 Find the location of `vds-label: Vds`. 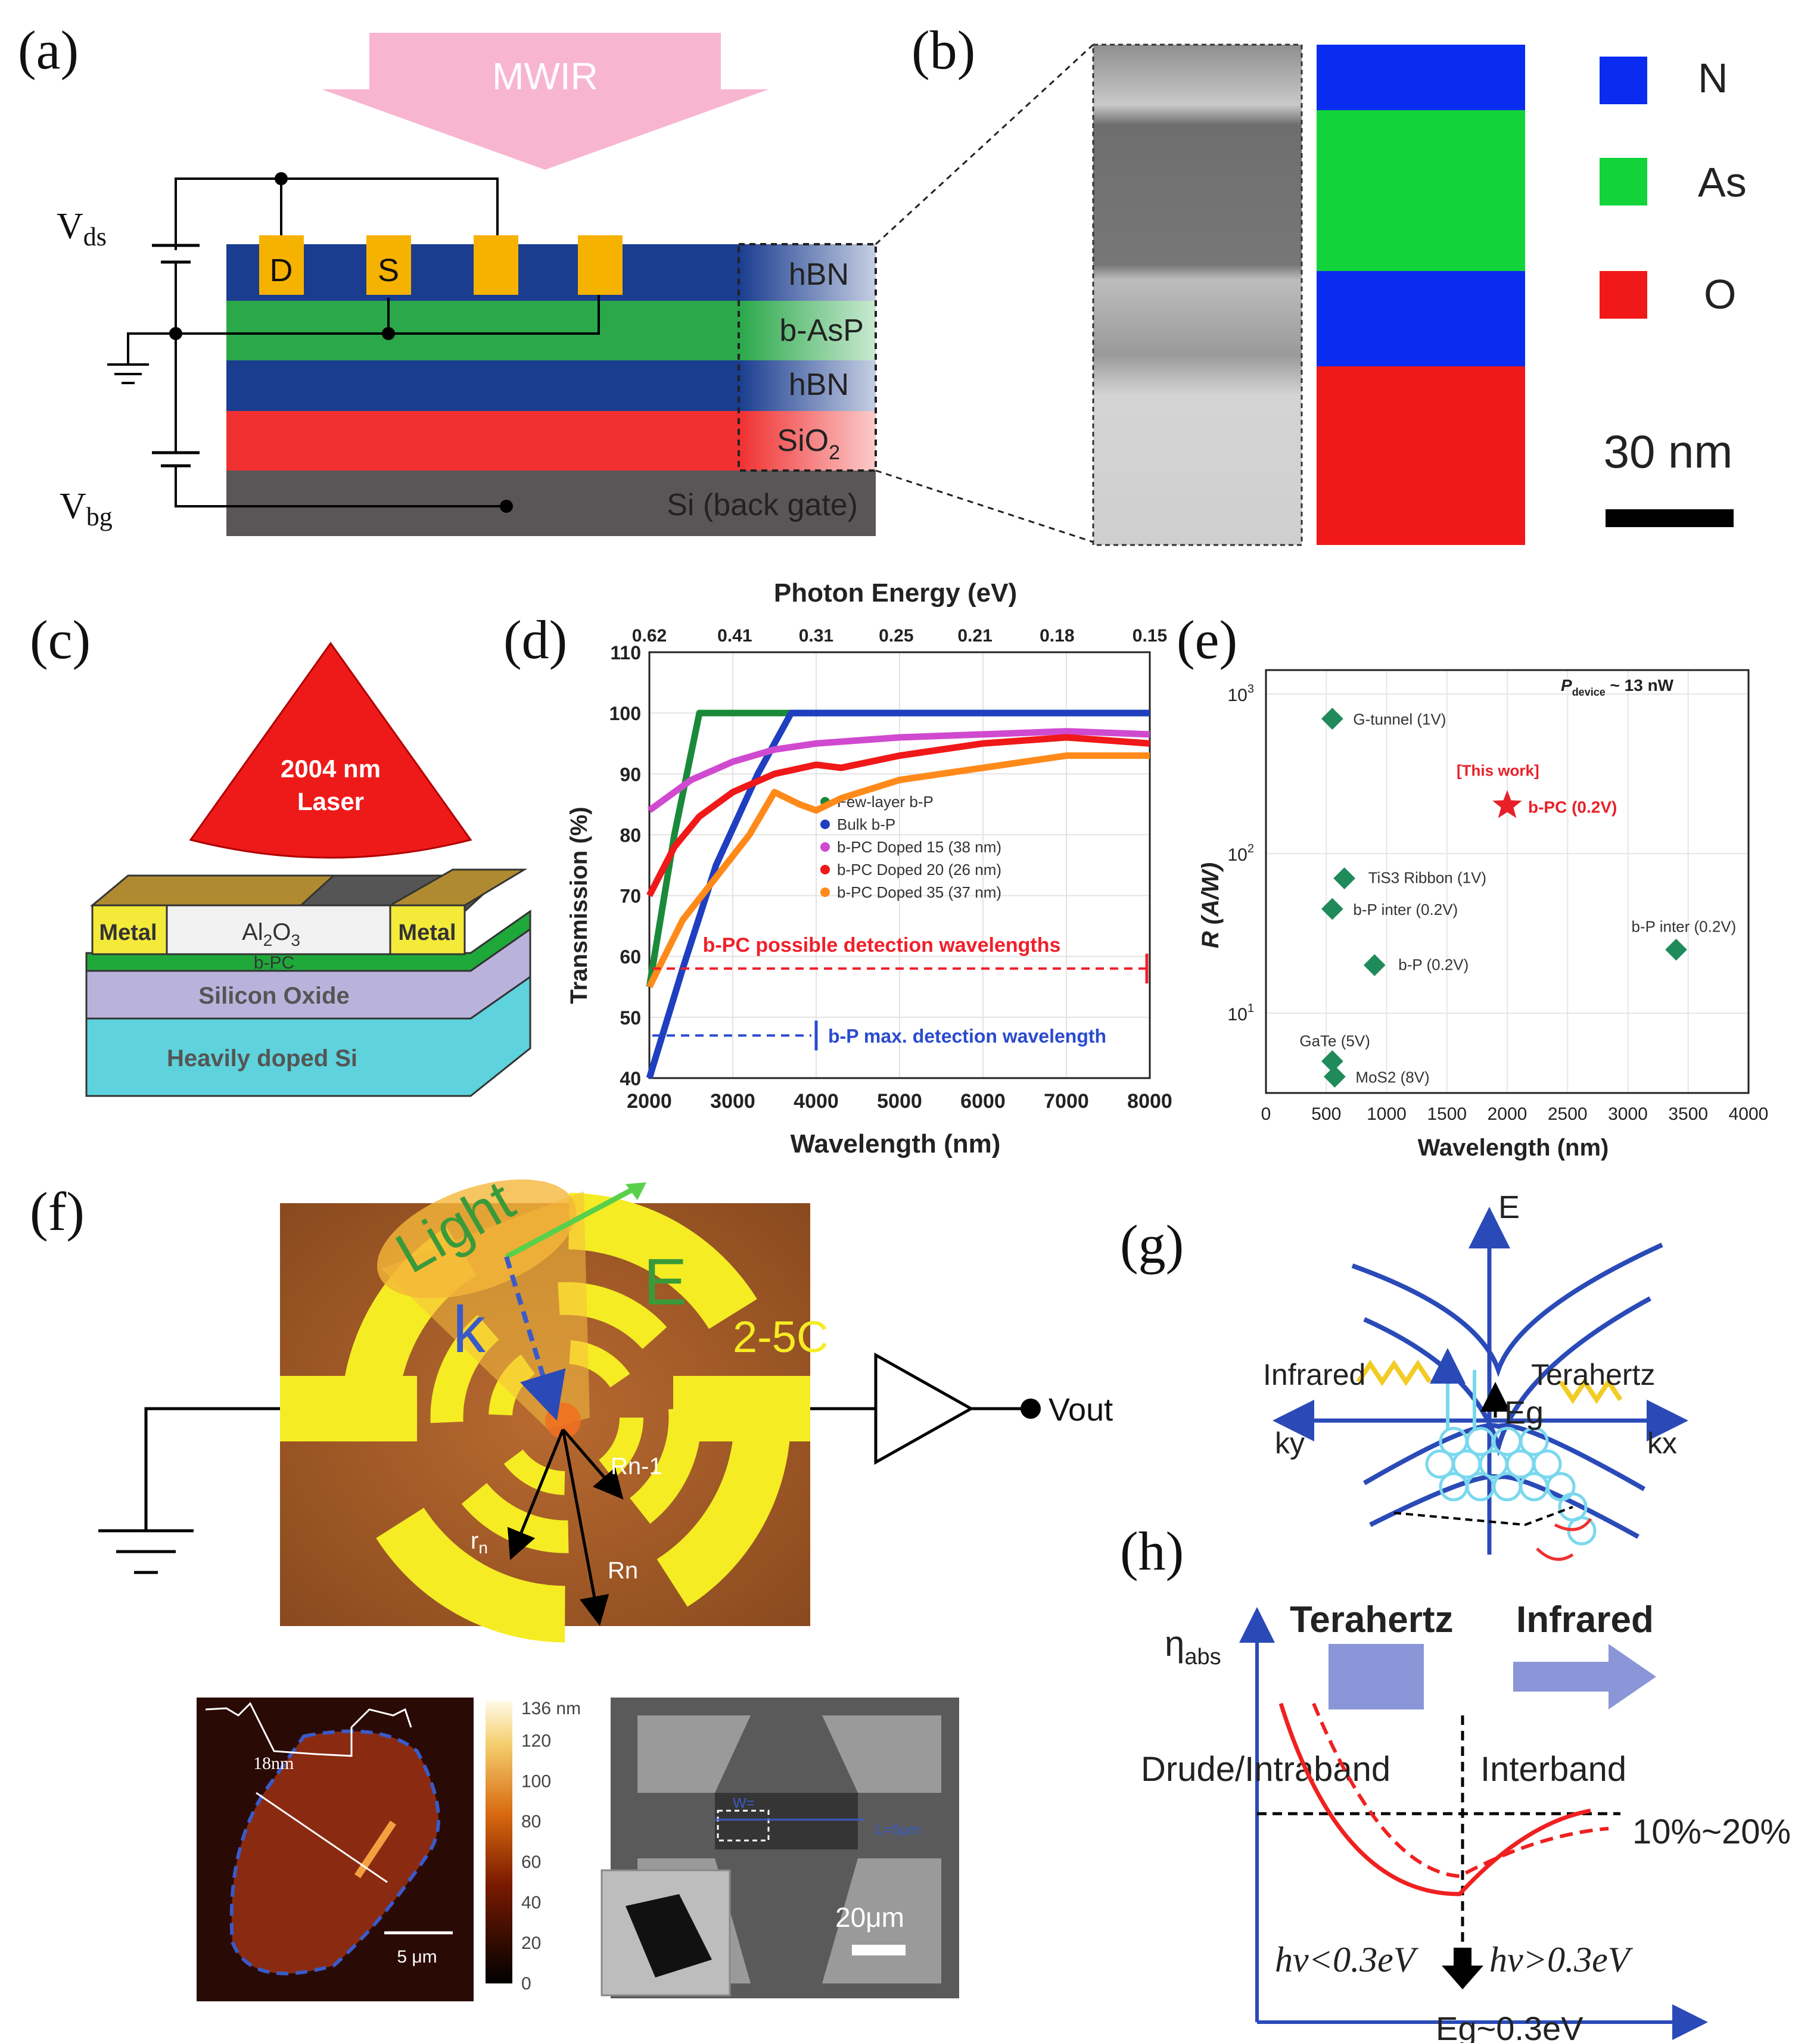

vds-label: Vds is located at coordinates (82, 229).